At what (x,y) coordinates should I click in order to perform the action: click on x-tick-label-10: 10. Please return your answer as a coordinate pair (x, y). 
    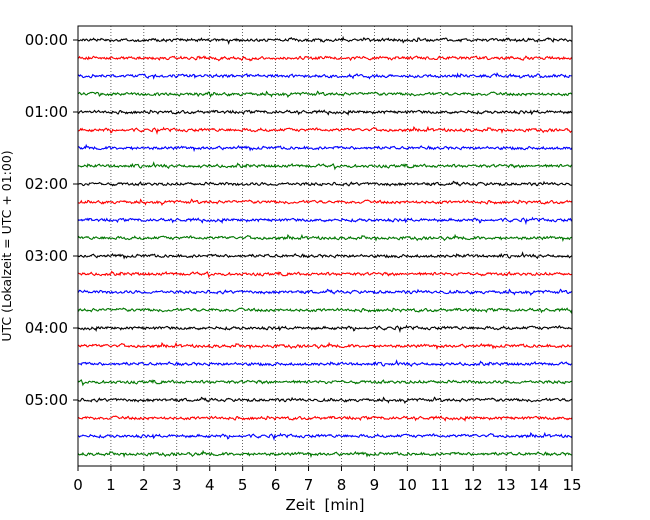
    Looking at the image, I should click on (407, 485).